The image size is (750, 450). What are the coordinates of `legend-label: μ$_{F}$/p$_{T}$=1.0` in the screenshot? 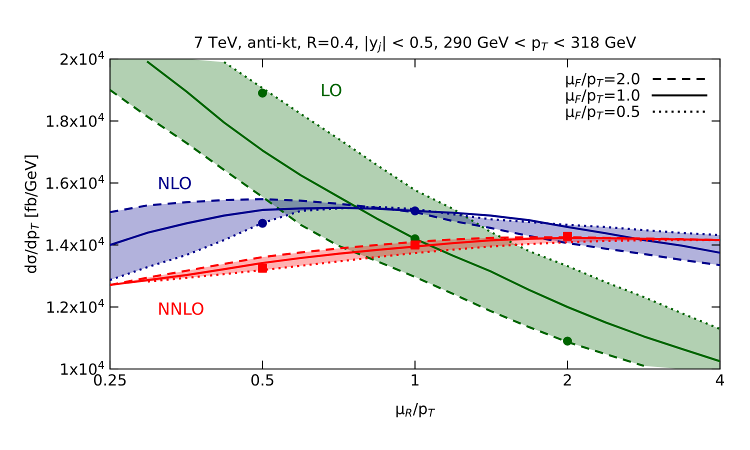 It's located at (603, 96).